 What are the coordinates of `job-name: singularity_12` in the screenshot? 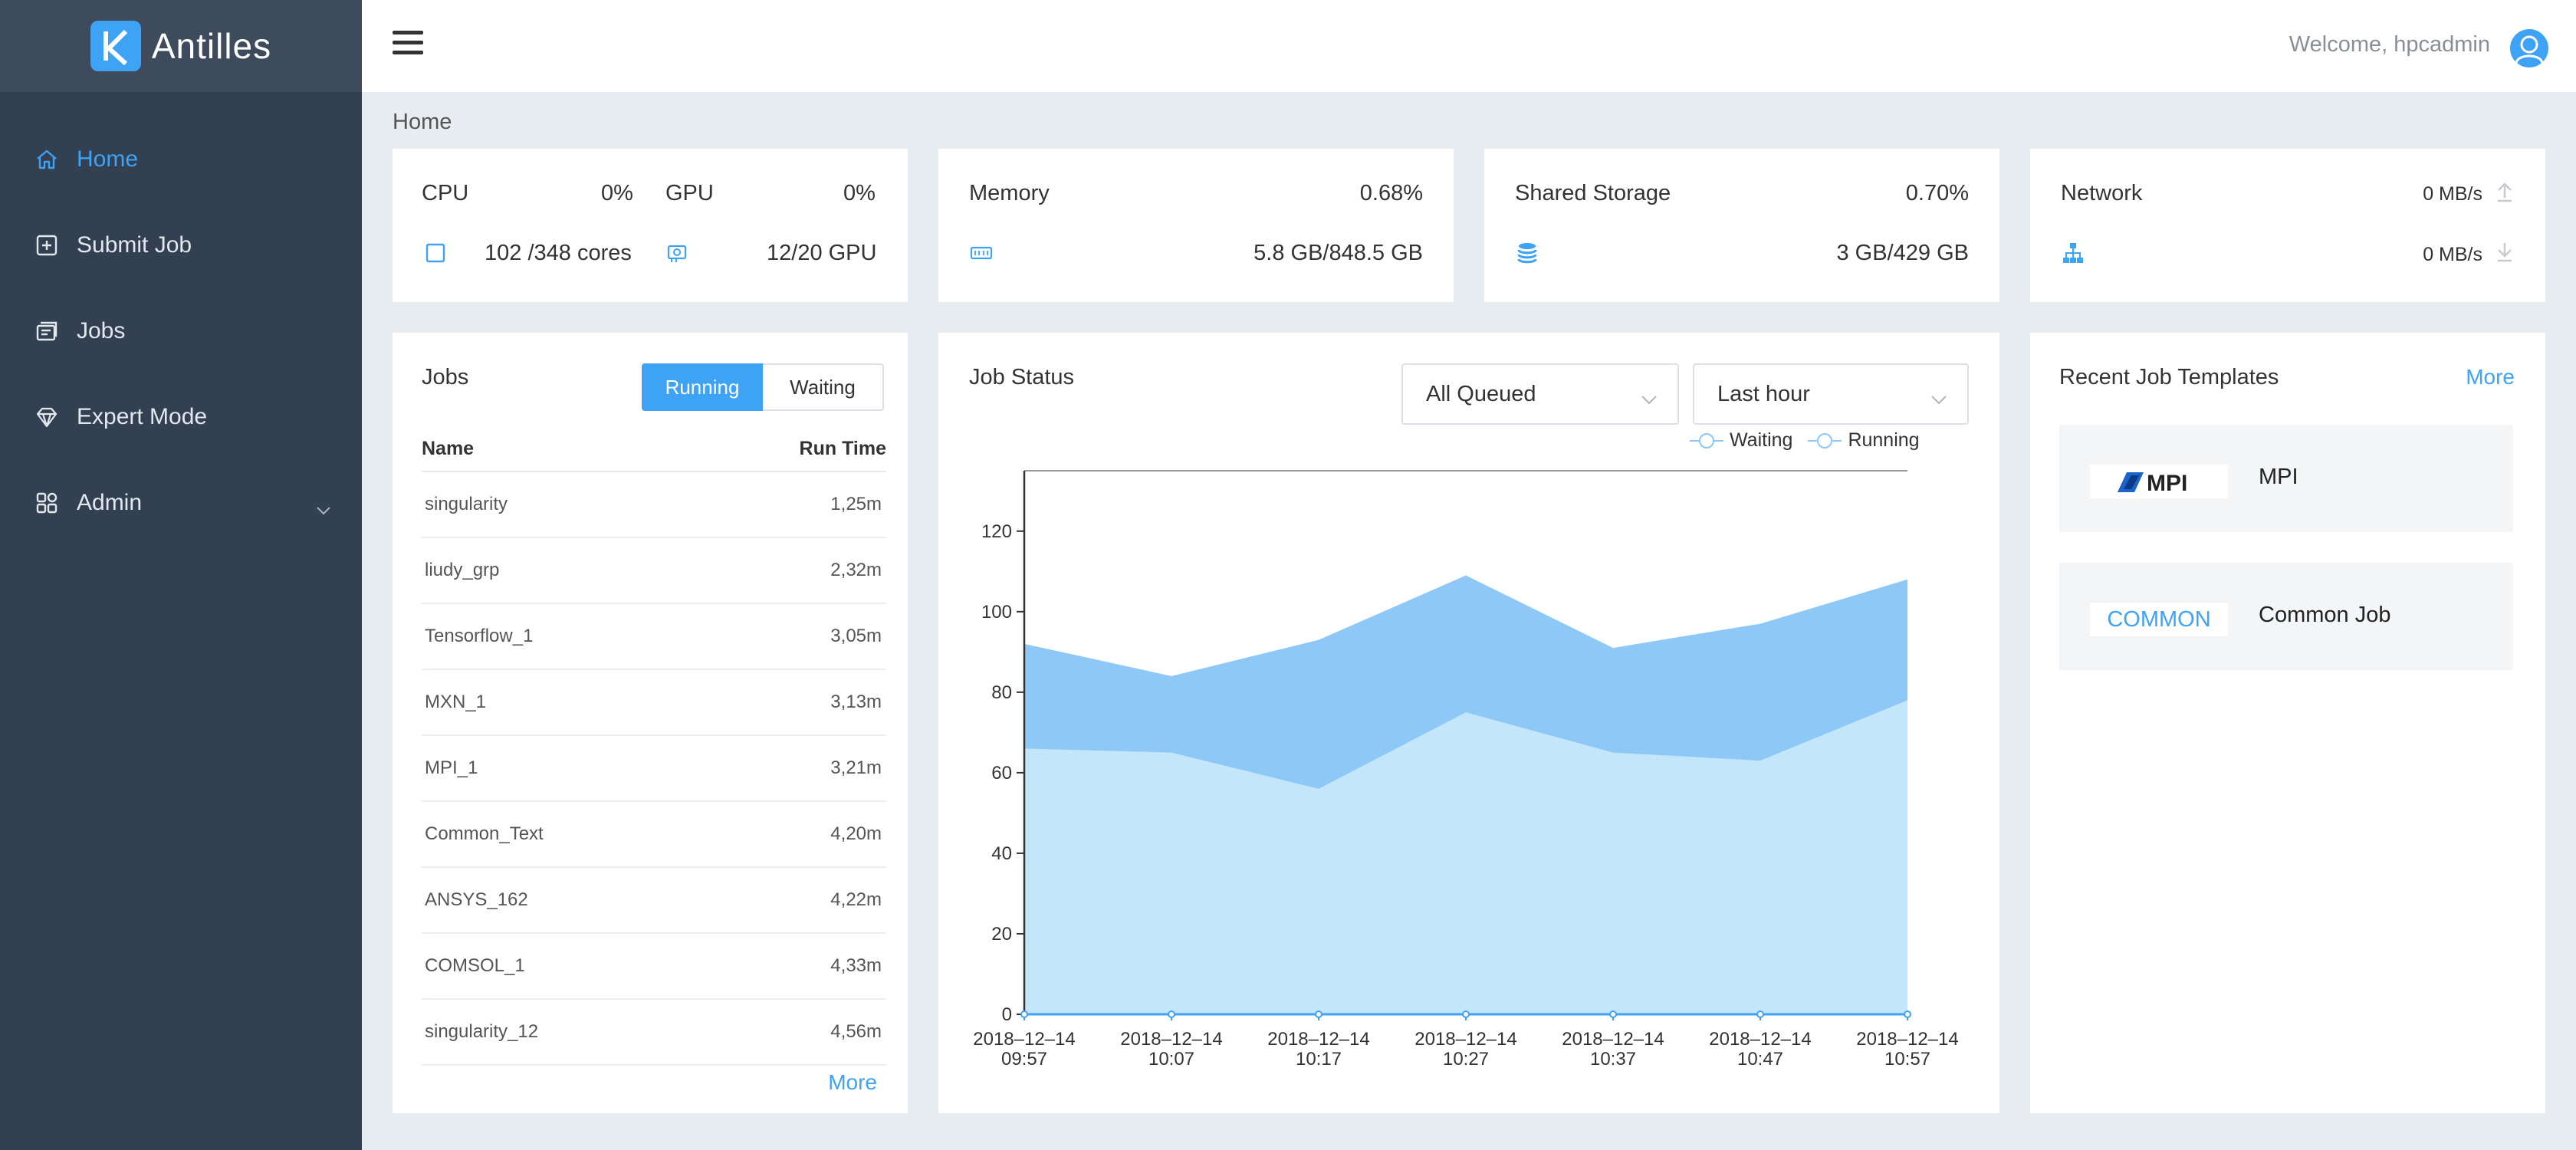 It's located at (482, 1032).